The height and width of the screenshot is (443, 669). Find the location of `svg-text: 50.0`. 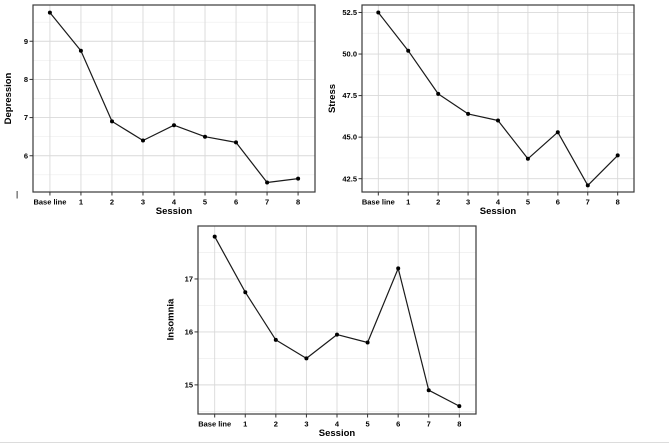

svg-text: 50.0 is located at coordinates (349, 54).